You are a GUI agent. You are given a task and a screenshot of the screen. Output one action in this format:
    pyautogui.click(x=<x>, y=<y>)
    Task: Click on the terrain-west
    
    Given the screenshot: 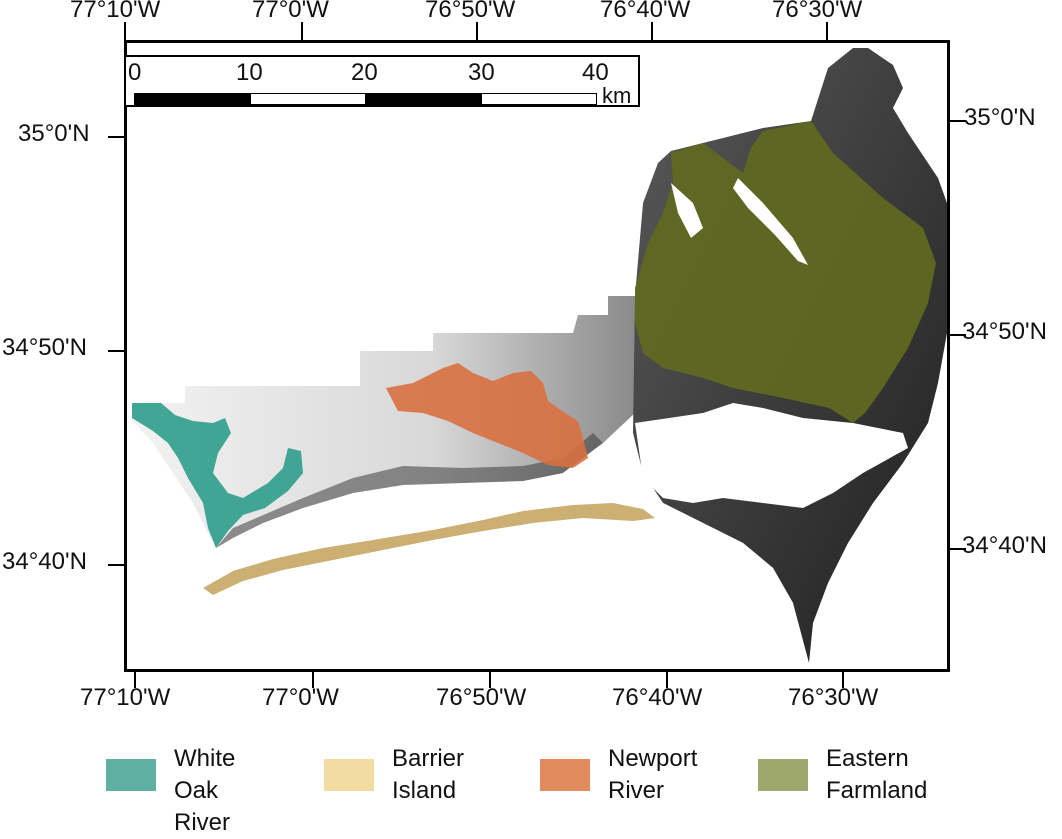 What is the action you would take?
    pyautogui.click(x=383, y=422)
    